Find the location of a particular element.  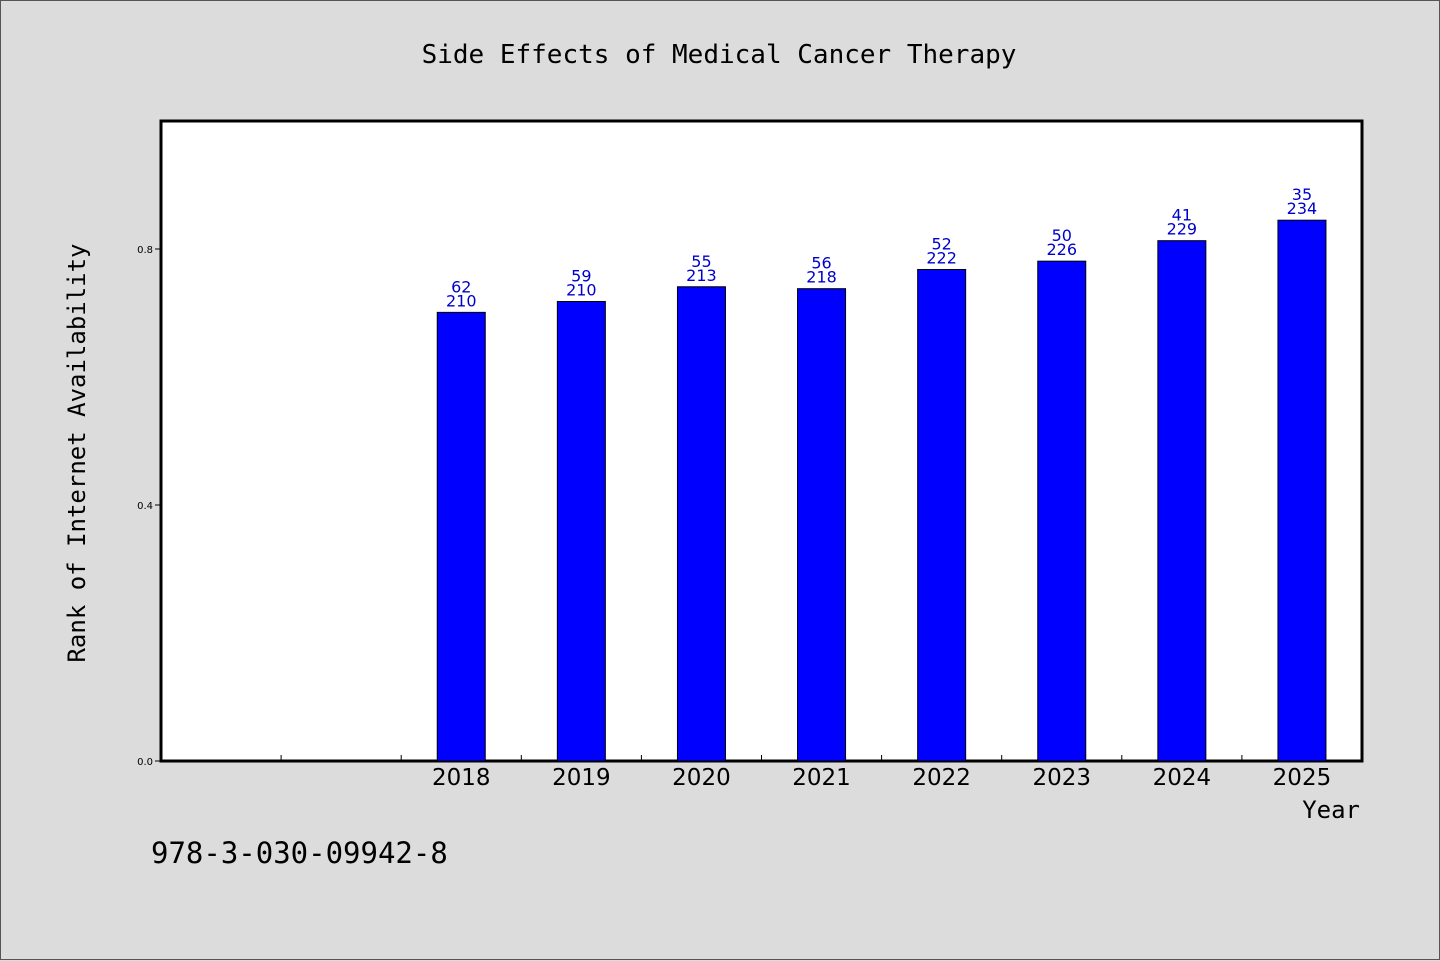

data-label-bottom: 222 is located at coordinates (941, 257).